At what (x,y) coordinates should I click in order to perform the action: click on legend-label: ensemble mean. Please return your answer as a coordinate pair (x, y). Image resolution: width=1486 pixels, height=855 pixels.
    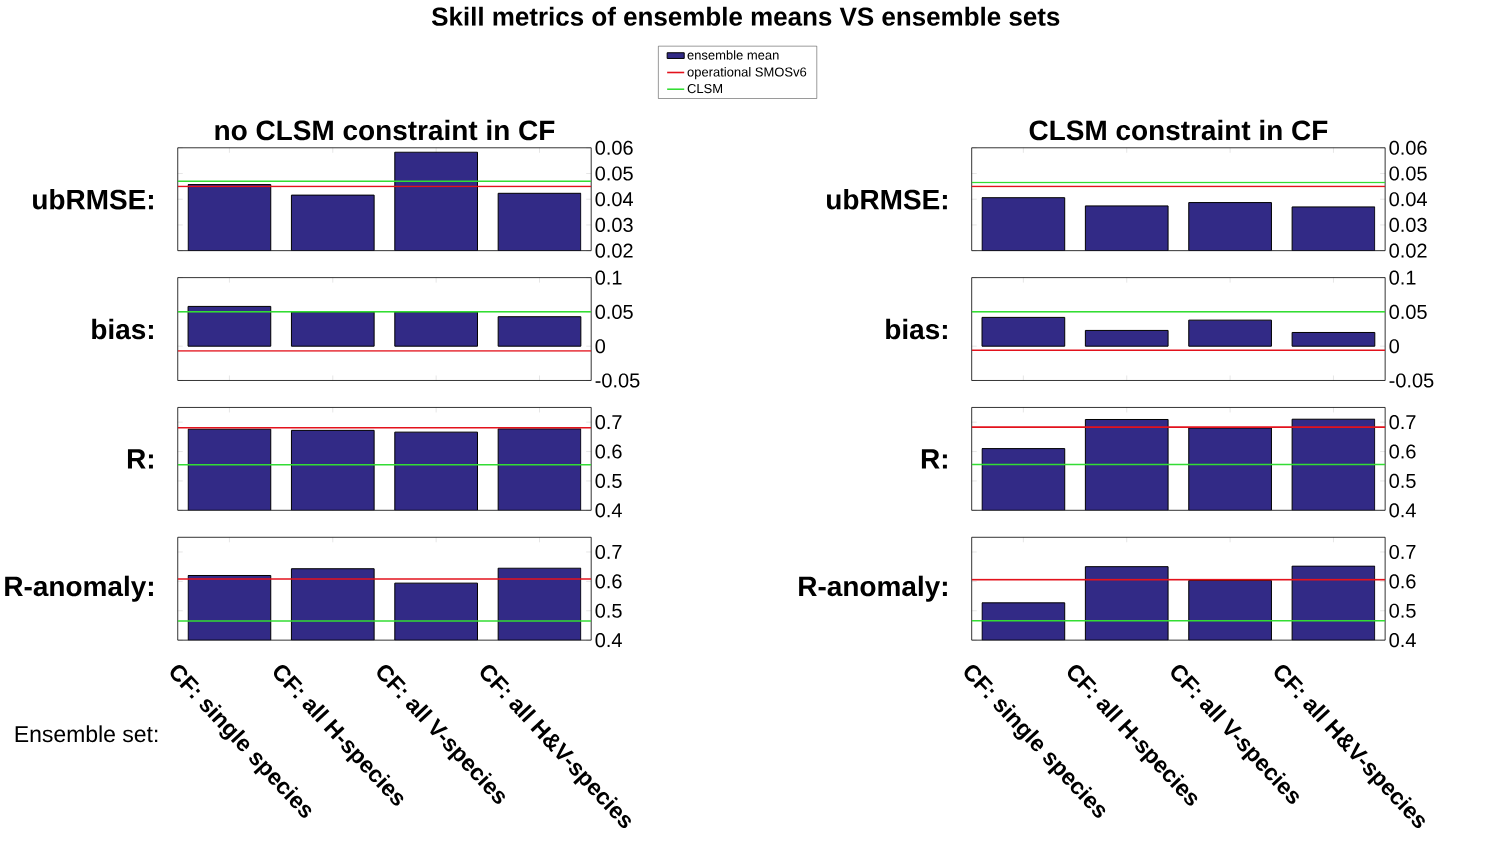
    Looking at the image, I should click on (733, 55).